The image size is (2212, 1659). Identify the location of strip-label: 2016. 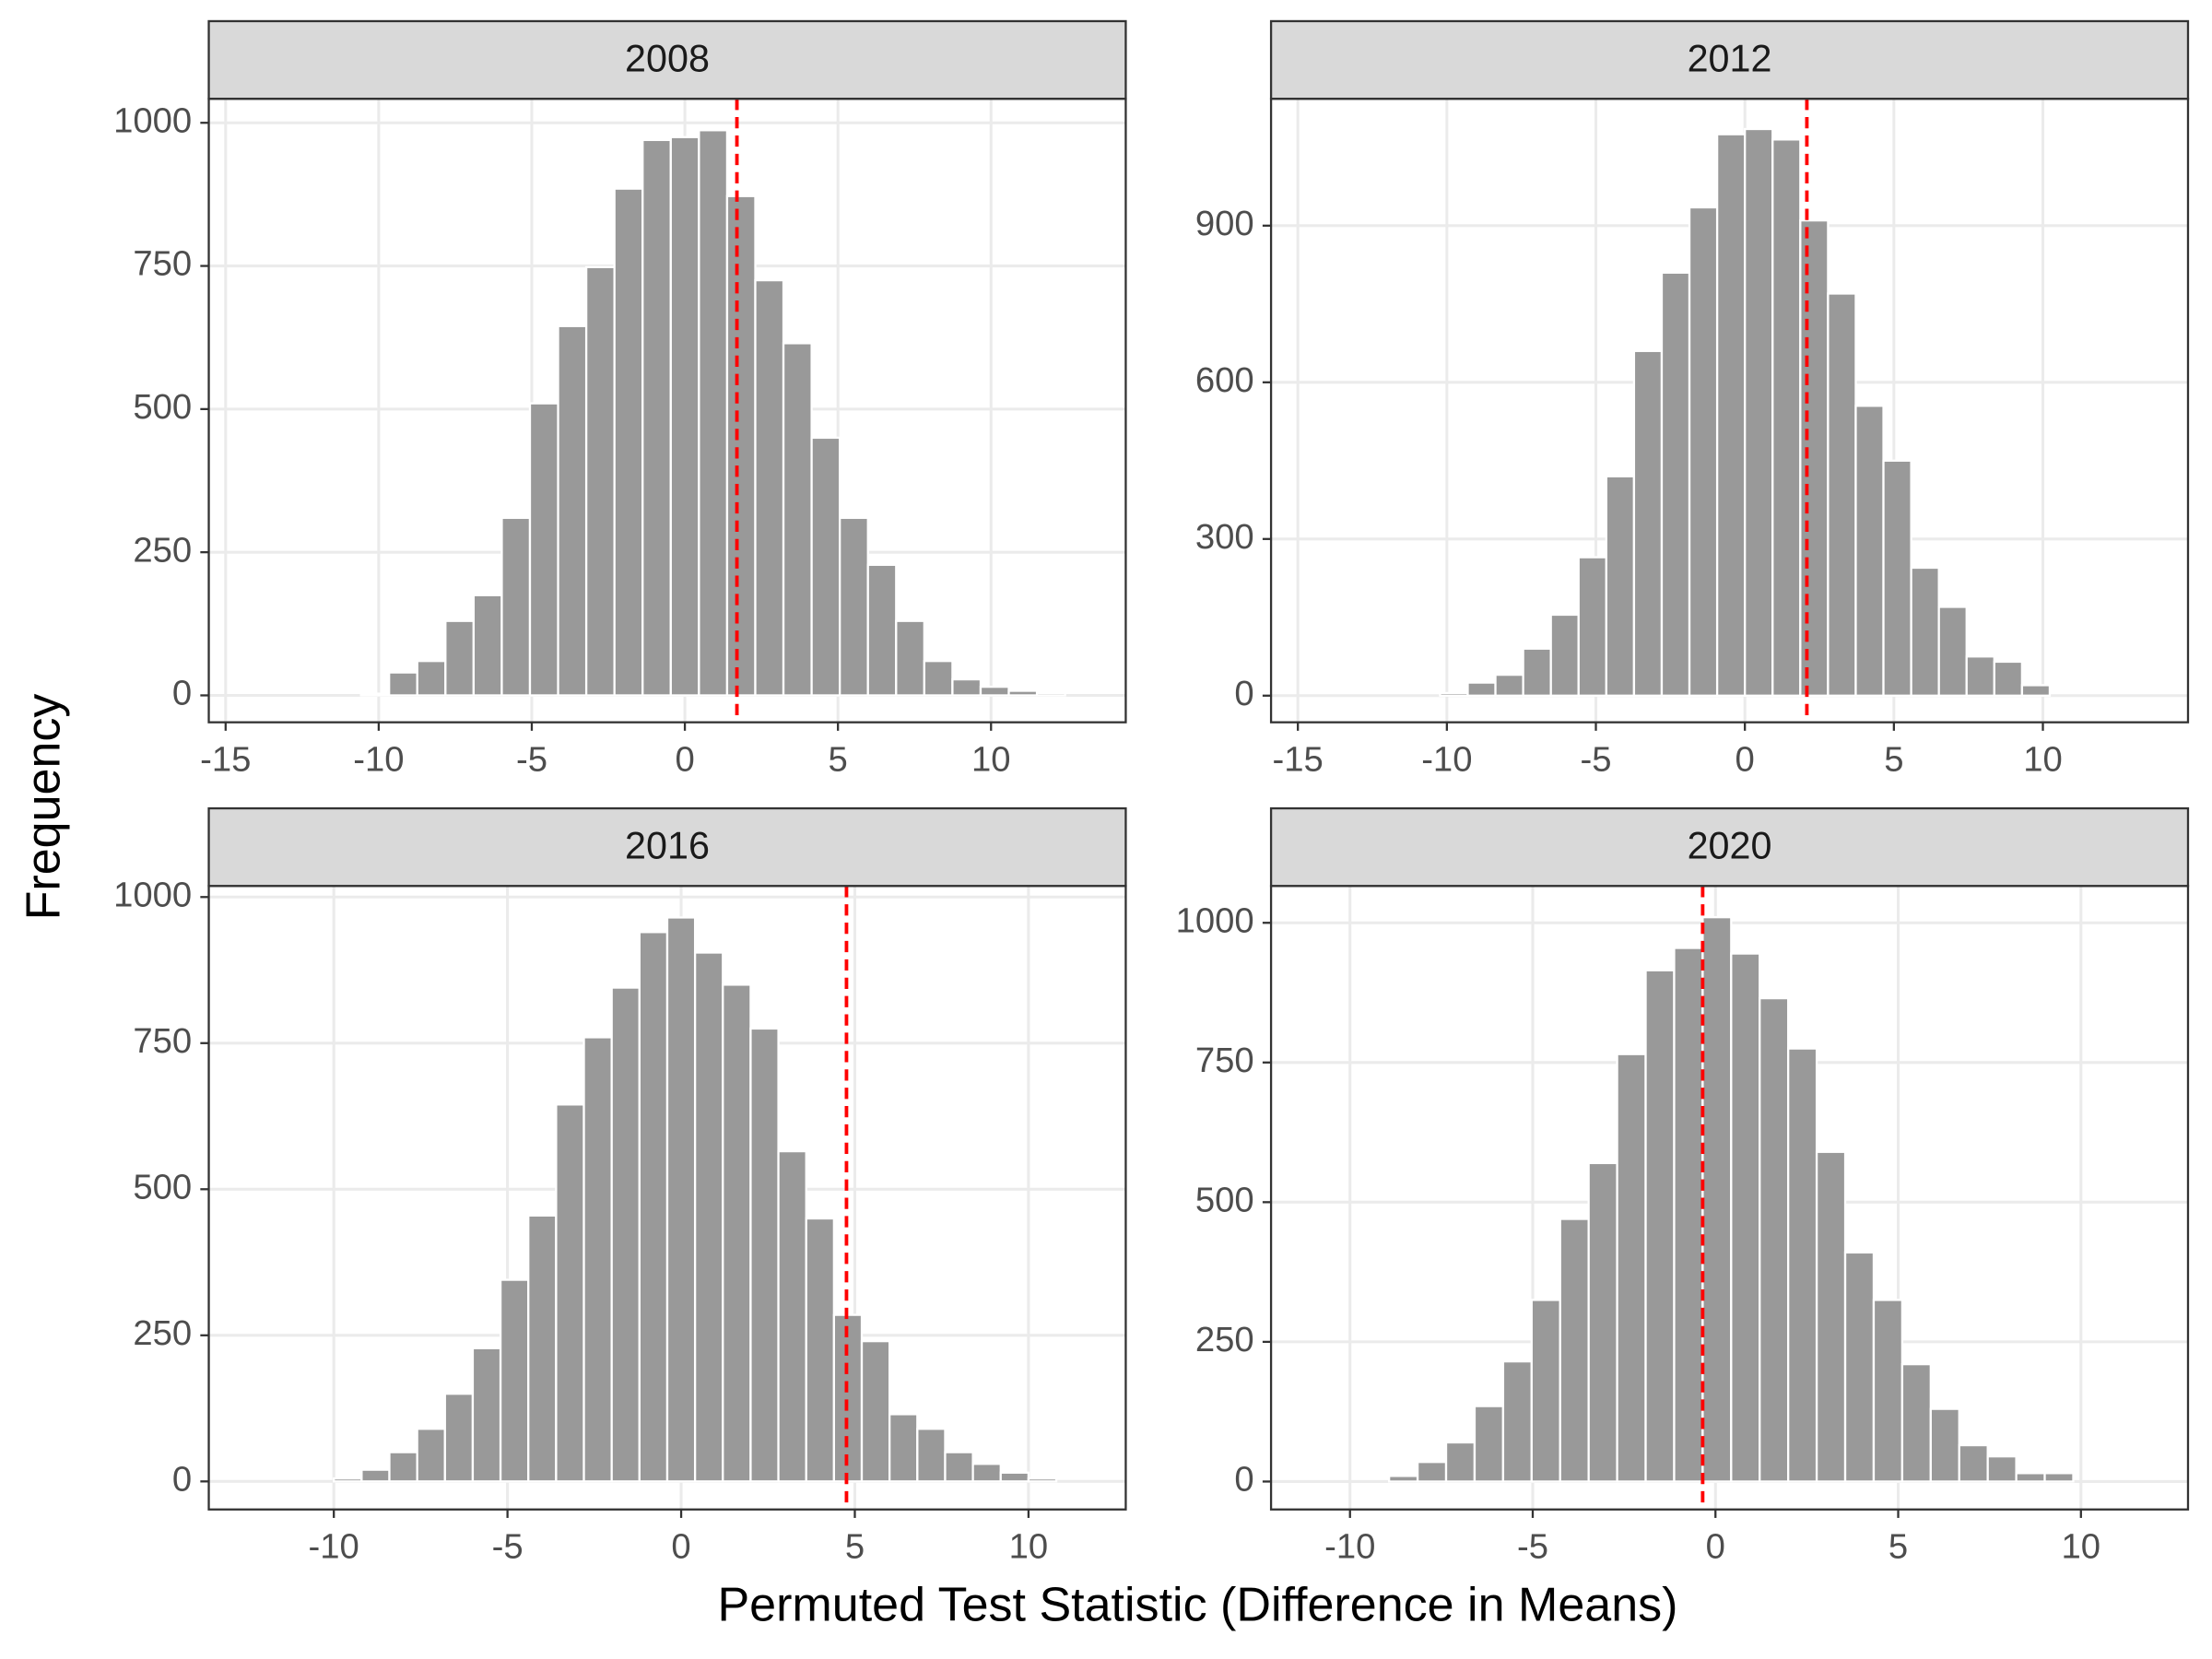
(667, 846).